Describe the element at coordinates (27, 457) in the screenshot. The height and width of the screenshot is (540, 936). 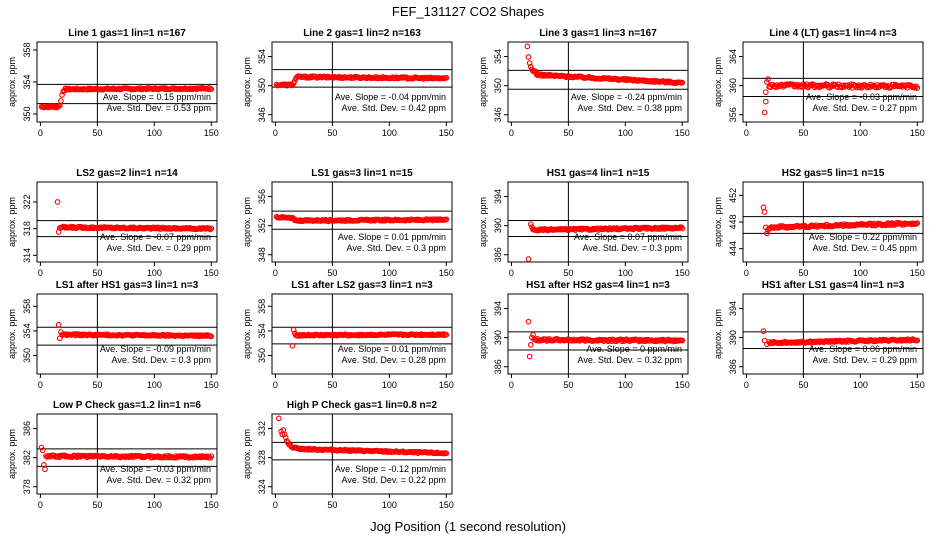
I see `y-tick-label: 382` at that location.